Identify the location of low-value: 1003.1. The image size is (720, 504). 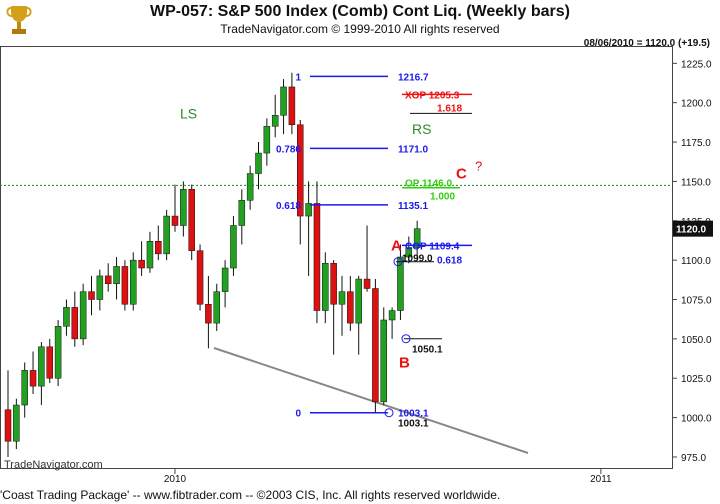
(413, 424).